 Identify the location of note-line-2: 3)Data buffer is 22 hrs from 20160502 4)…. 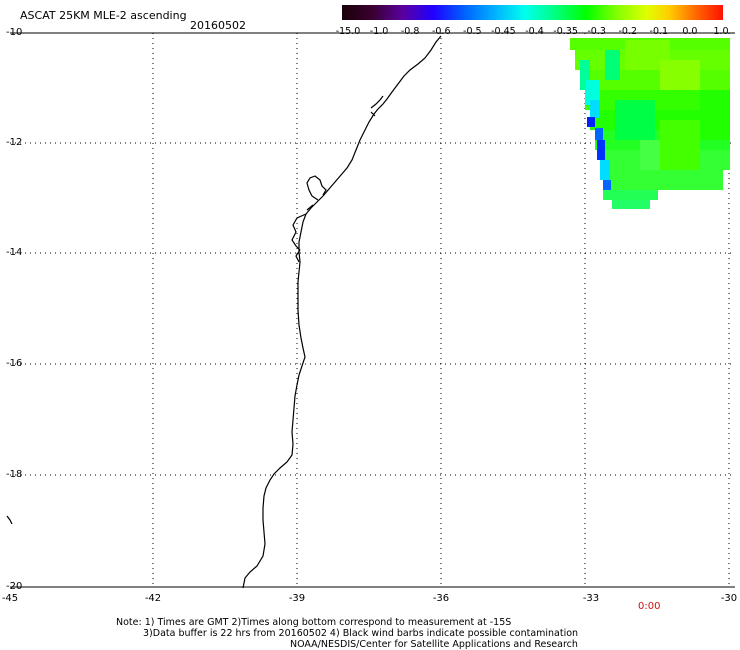
(361, 633).